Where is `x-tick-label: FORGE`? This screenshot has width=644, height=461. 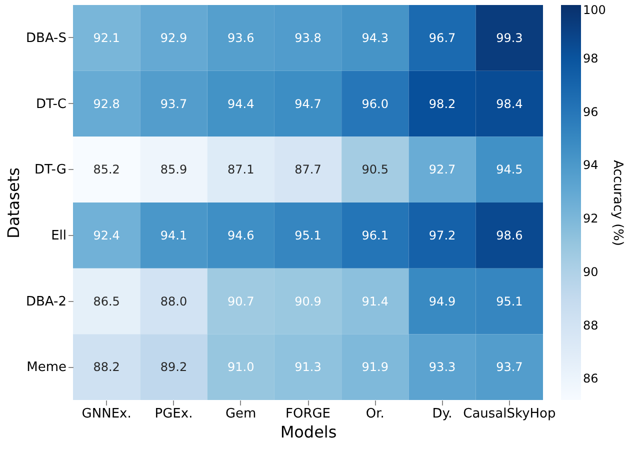 x-tick-label: FORGE is located at coordinates (308, 414).